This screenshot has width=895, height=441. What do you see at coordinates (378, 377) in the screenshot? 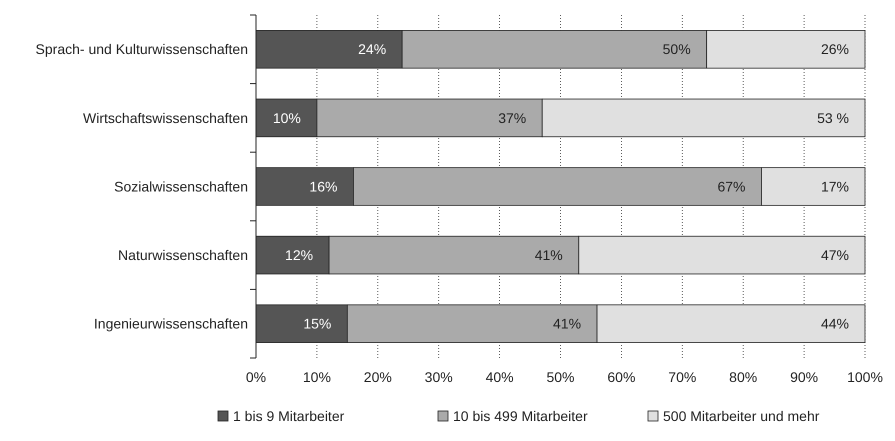
I see `x-tick-label: 20%` at bounding box center [378, 377].